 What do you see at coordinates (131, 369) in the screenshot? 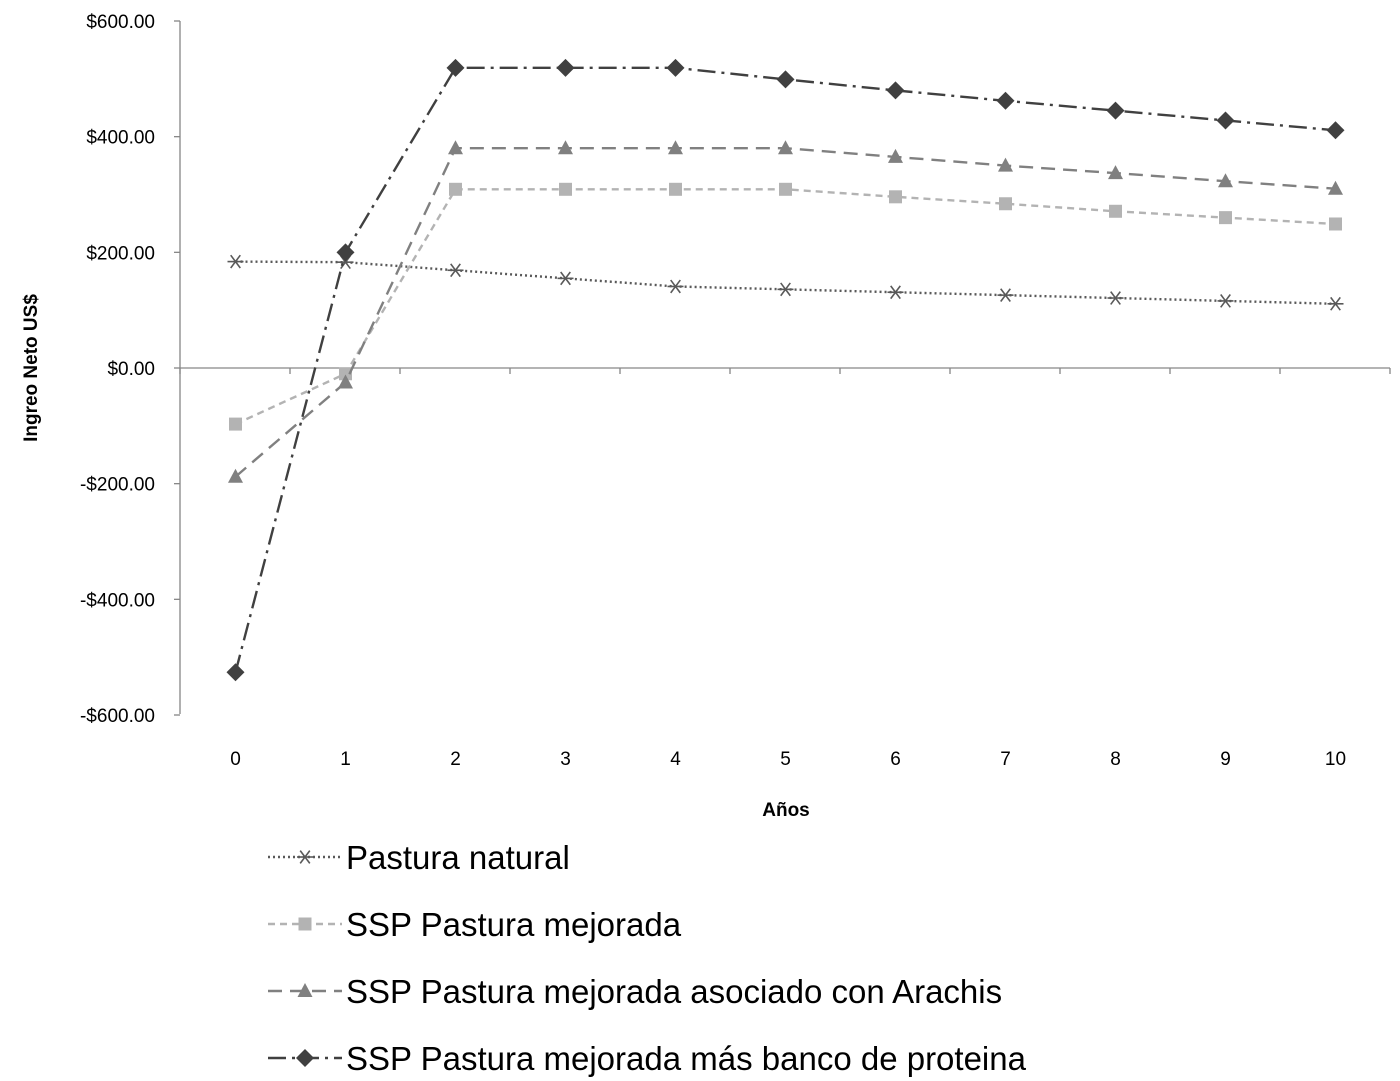
I see `y-tick-label: $0.00` at bounding box center [131, 369].